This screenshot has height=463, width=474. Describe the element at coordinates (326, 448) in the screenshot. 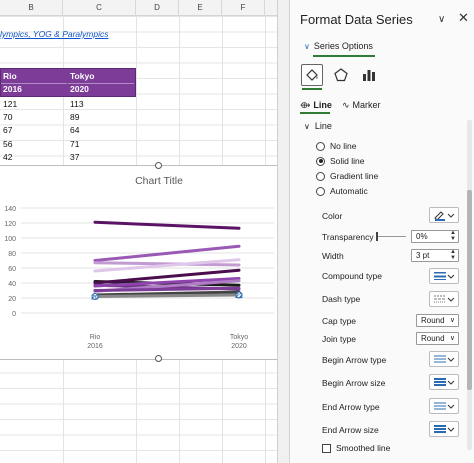

I see `smoothed-line-checkbox` at that location.